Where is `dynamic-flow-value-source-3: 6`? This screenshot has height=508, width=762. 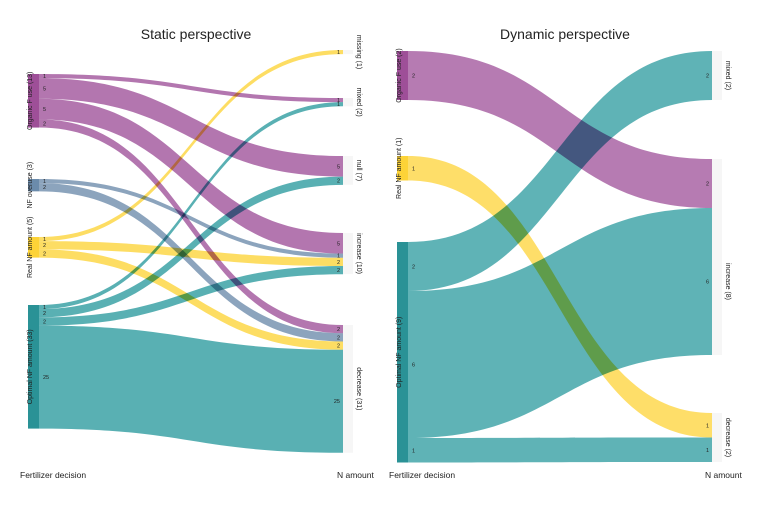 dynamic-flow-value-source-3: 6 is located at coordinates (413, 366).